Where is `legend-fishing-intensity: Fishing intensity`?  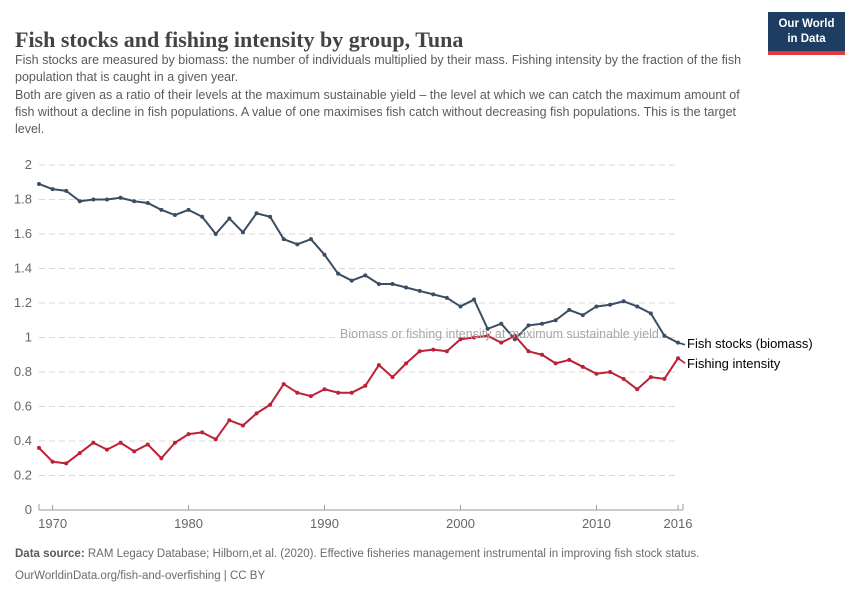 legend-fishing-intensity: Fishing intensity is located at coordinates (734, 363).